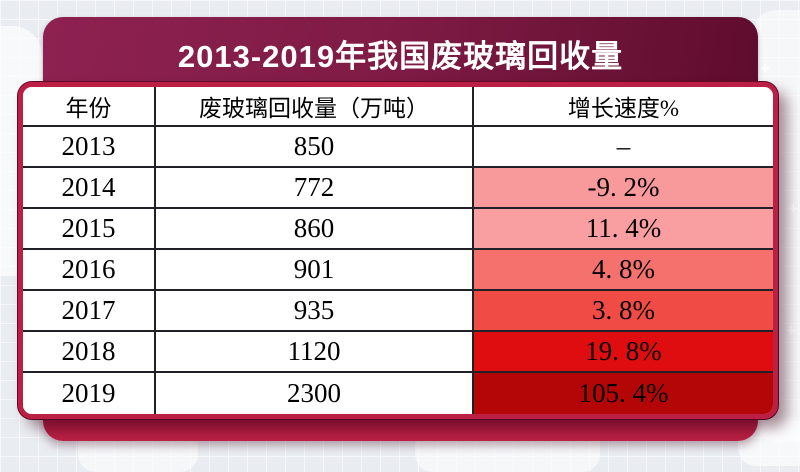  Describe the element at coordinates (315, 229) in the screenshot. I see `table-cell-volume: 860` at that location.